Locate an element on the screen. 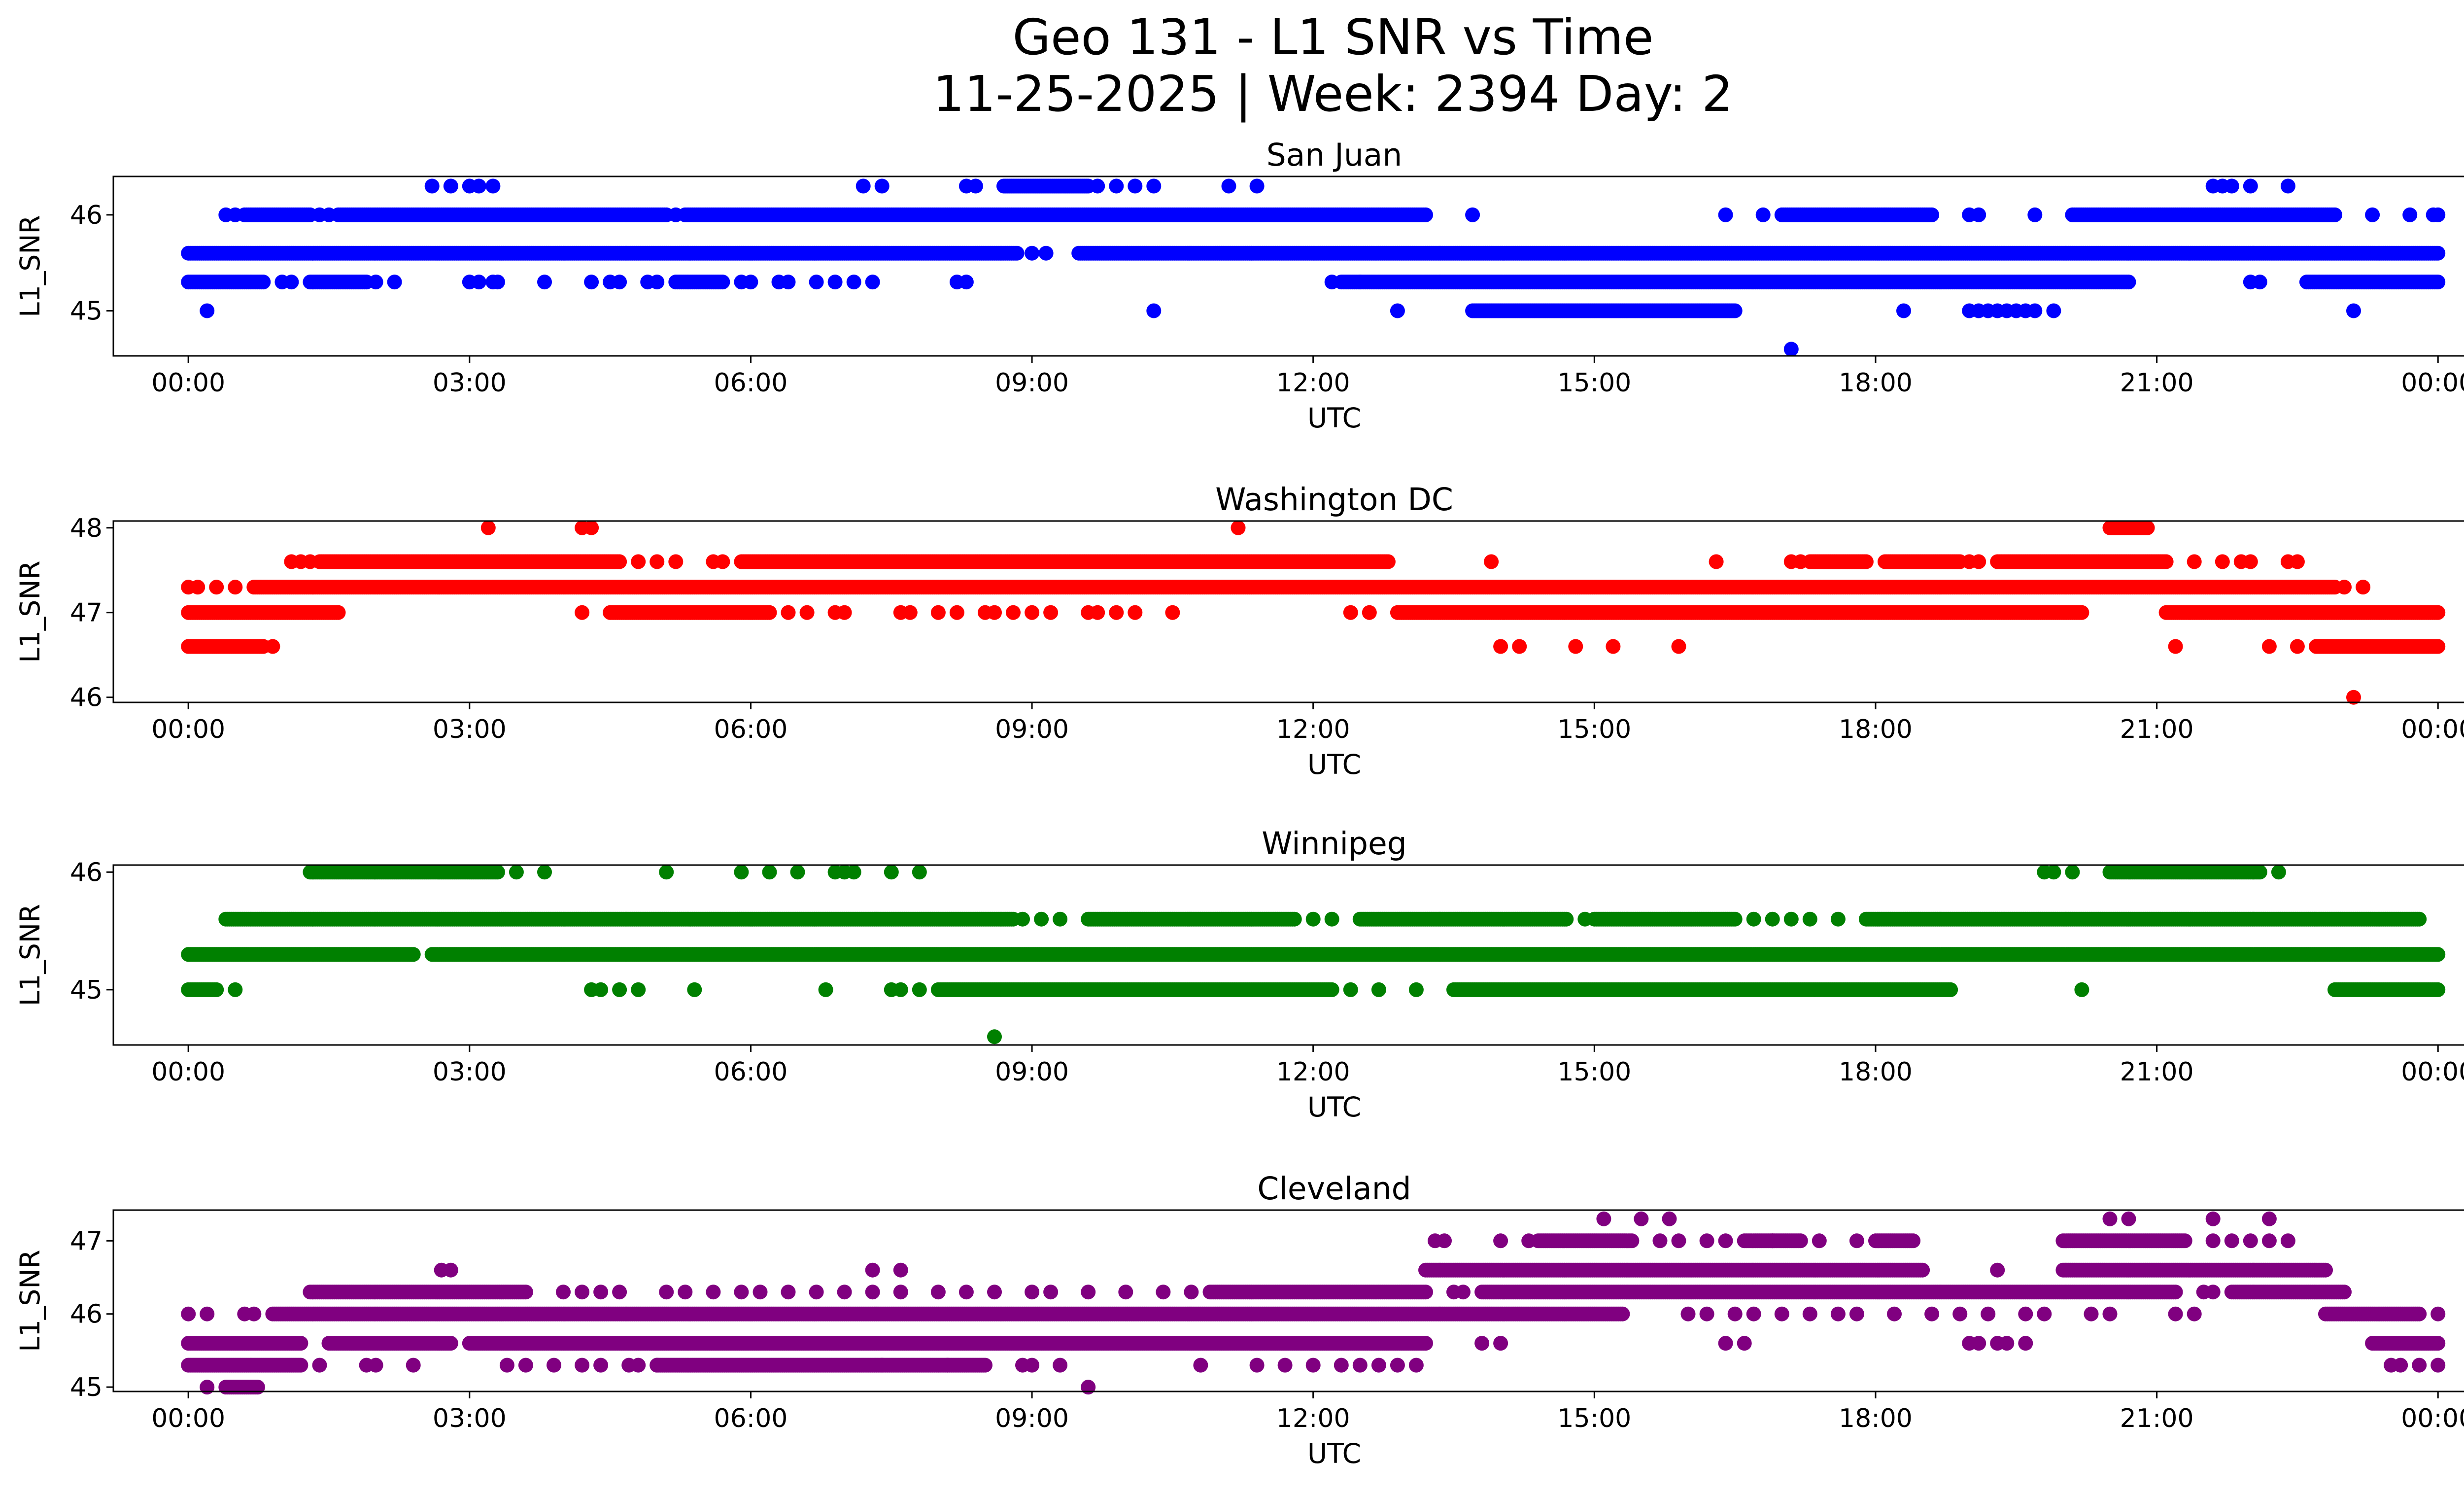 This screenshot has height=1495, width=2464. plot-frame is located at coordinates (1288, 266).